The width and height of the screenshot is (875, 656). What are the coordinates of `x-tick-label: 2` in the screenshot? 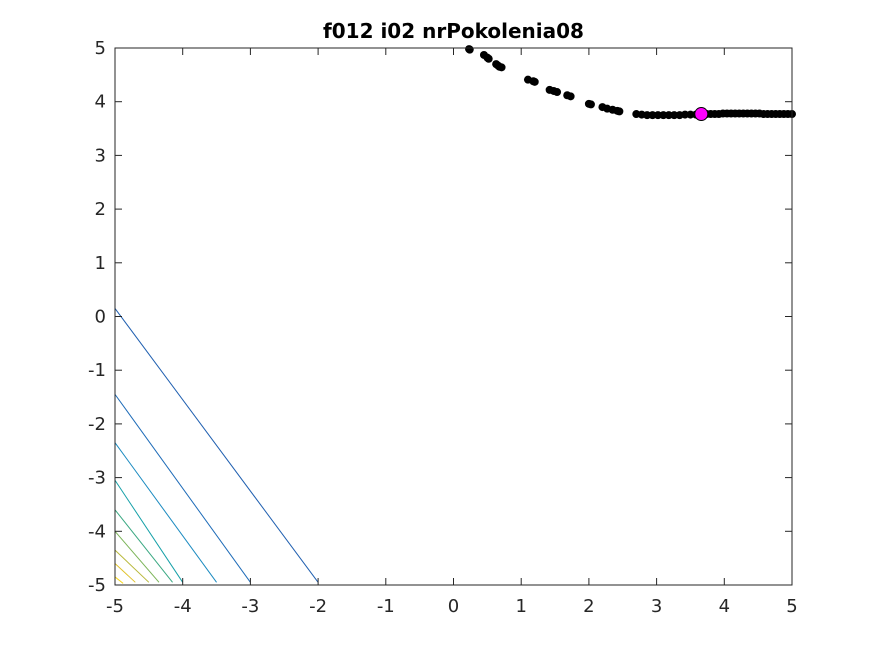 It's located at (588, 606).